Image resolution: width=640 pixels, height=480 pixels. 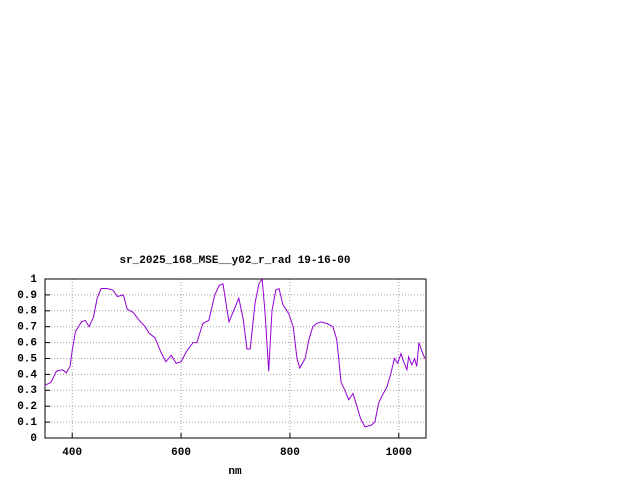 I want to click on y-tick-label: 0.5, so click(x=27, y=359).